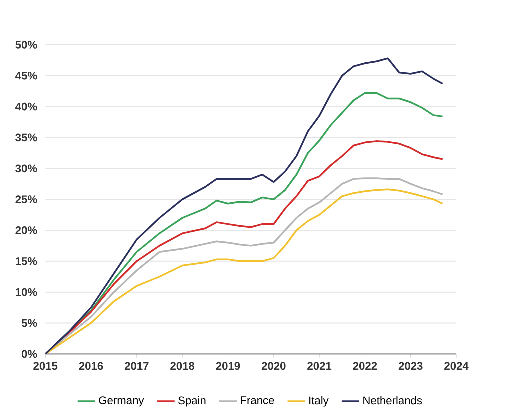 The width and height of the screenshot is (519, 409). What do you see at coordinates (27, 262) in the screenshot?
I see `y-tick-label: 15%` at bounding box center [27, 262].